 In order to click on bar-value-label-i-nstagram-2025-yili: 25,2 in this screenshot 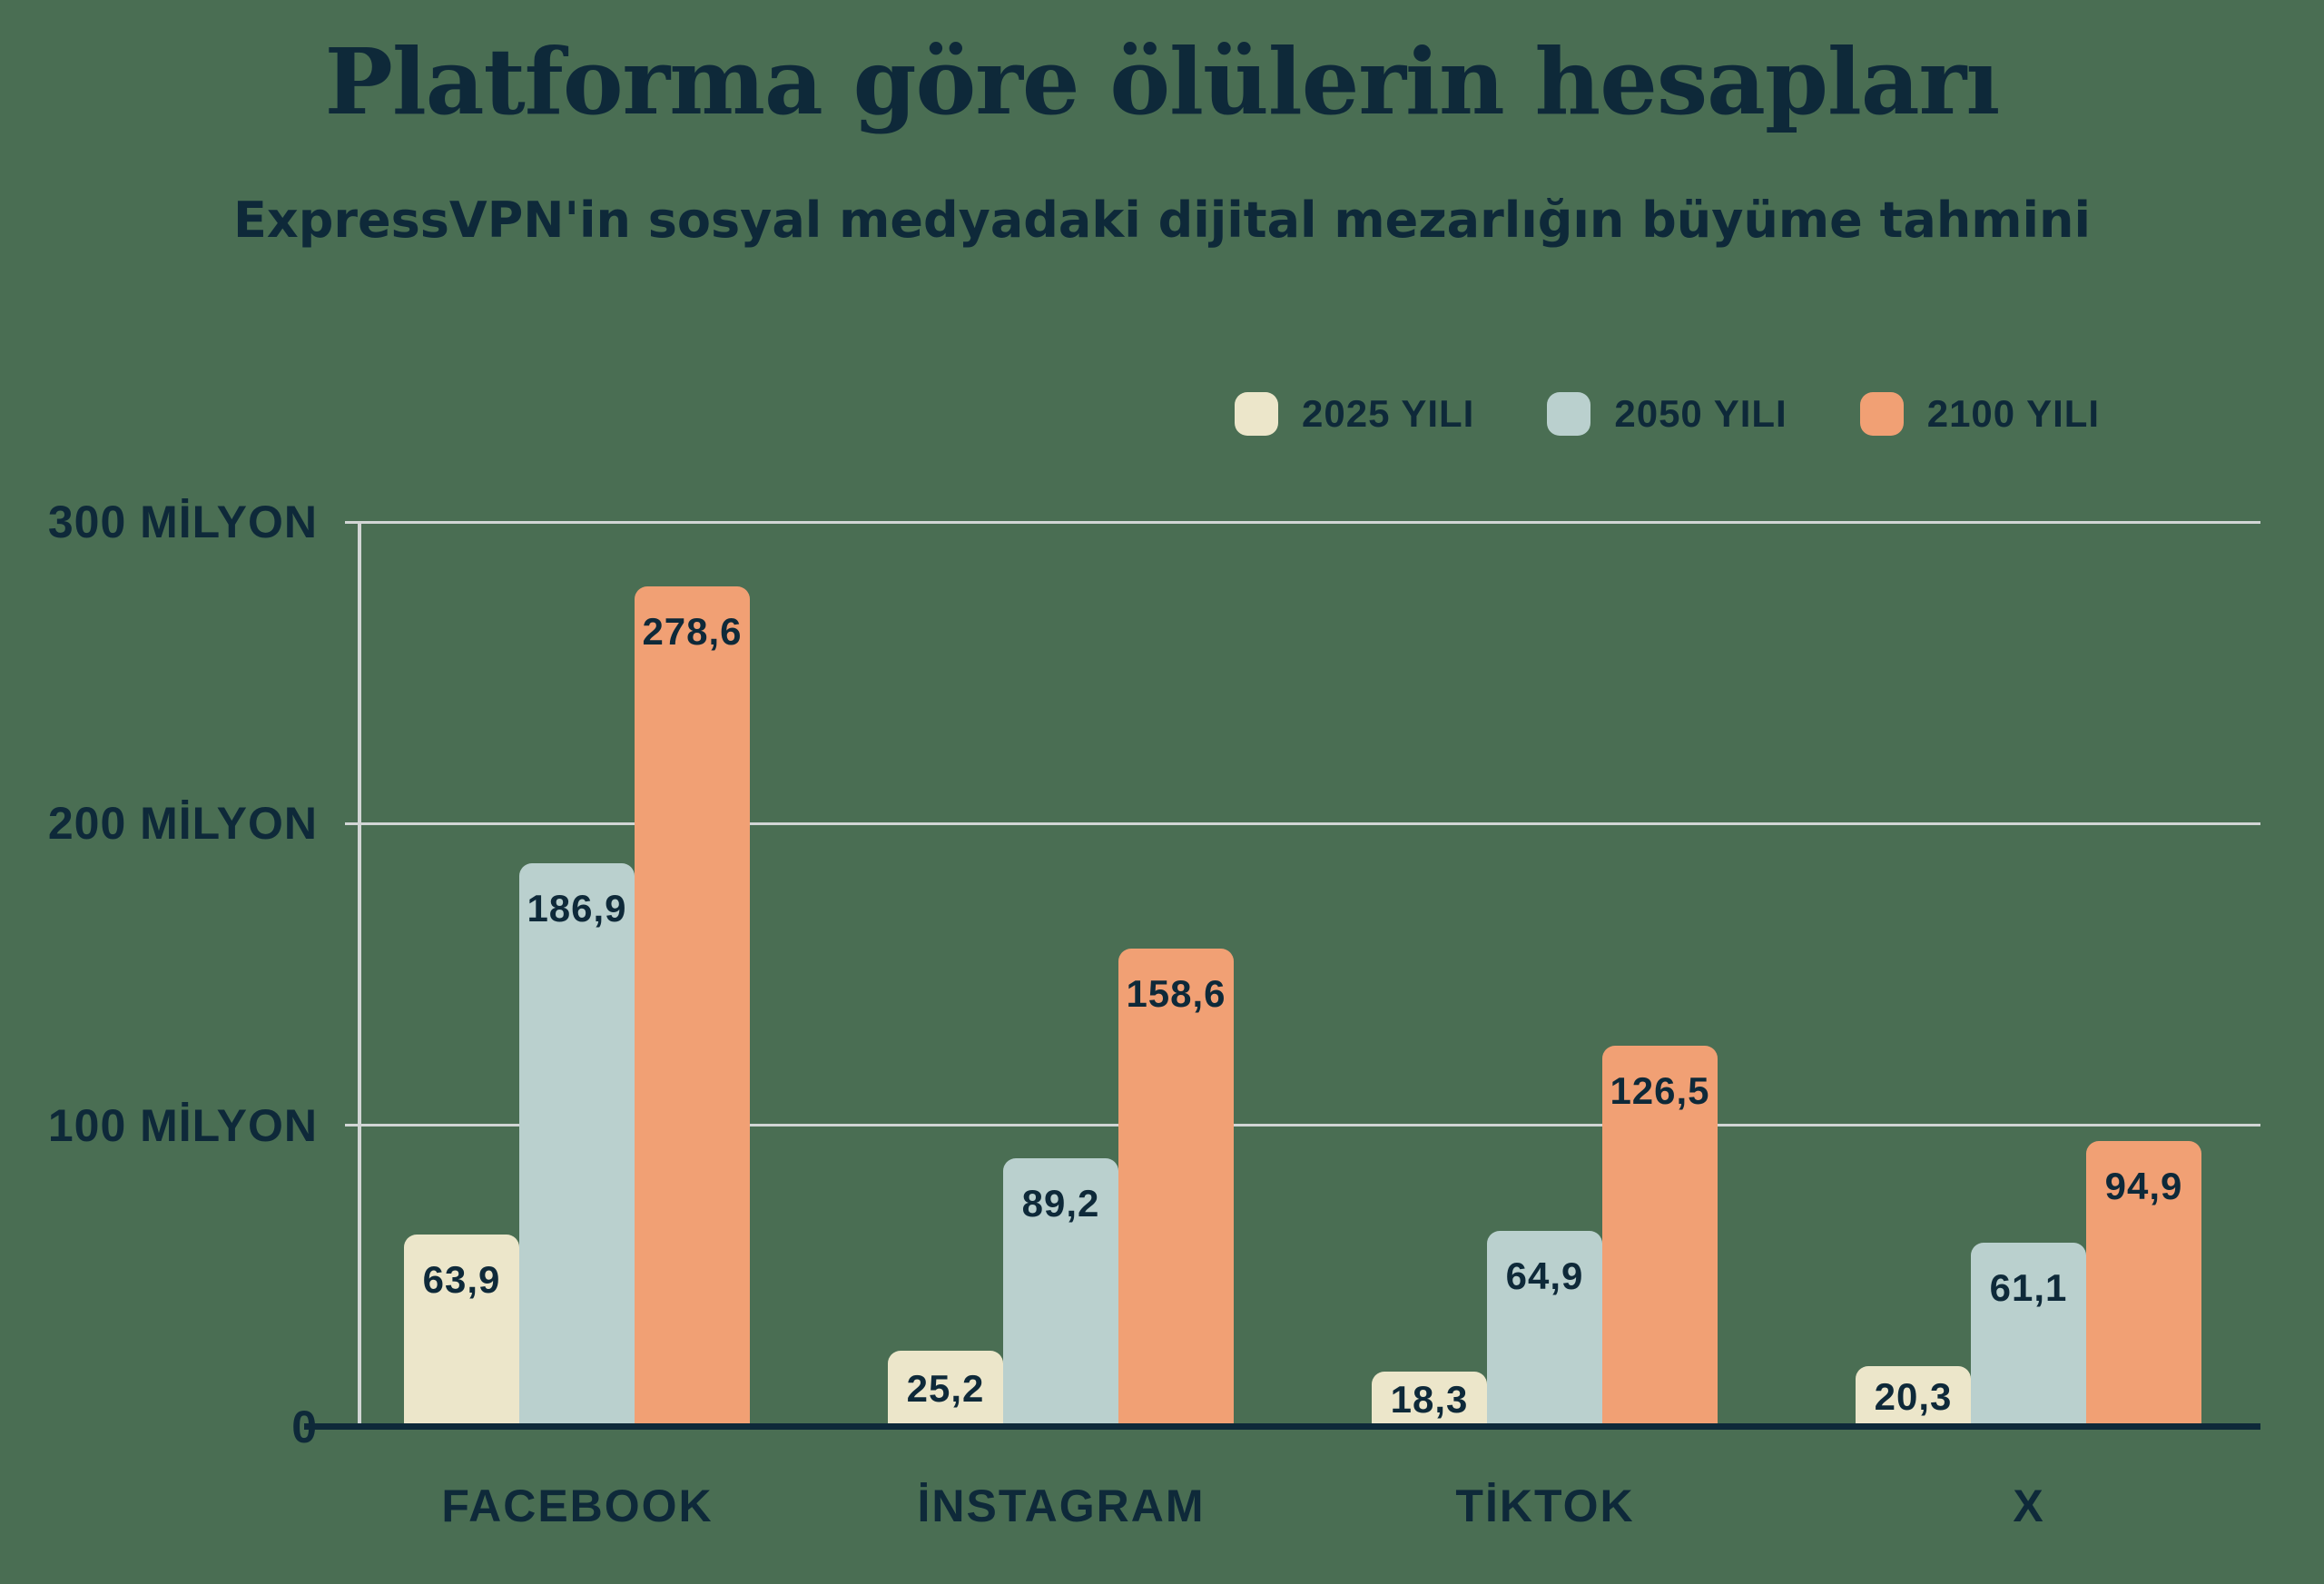, I will do `click(945, 1388)`.